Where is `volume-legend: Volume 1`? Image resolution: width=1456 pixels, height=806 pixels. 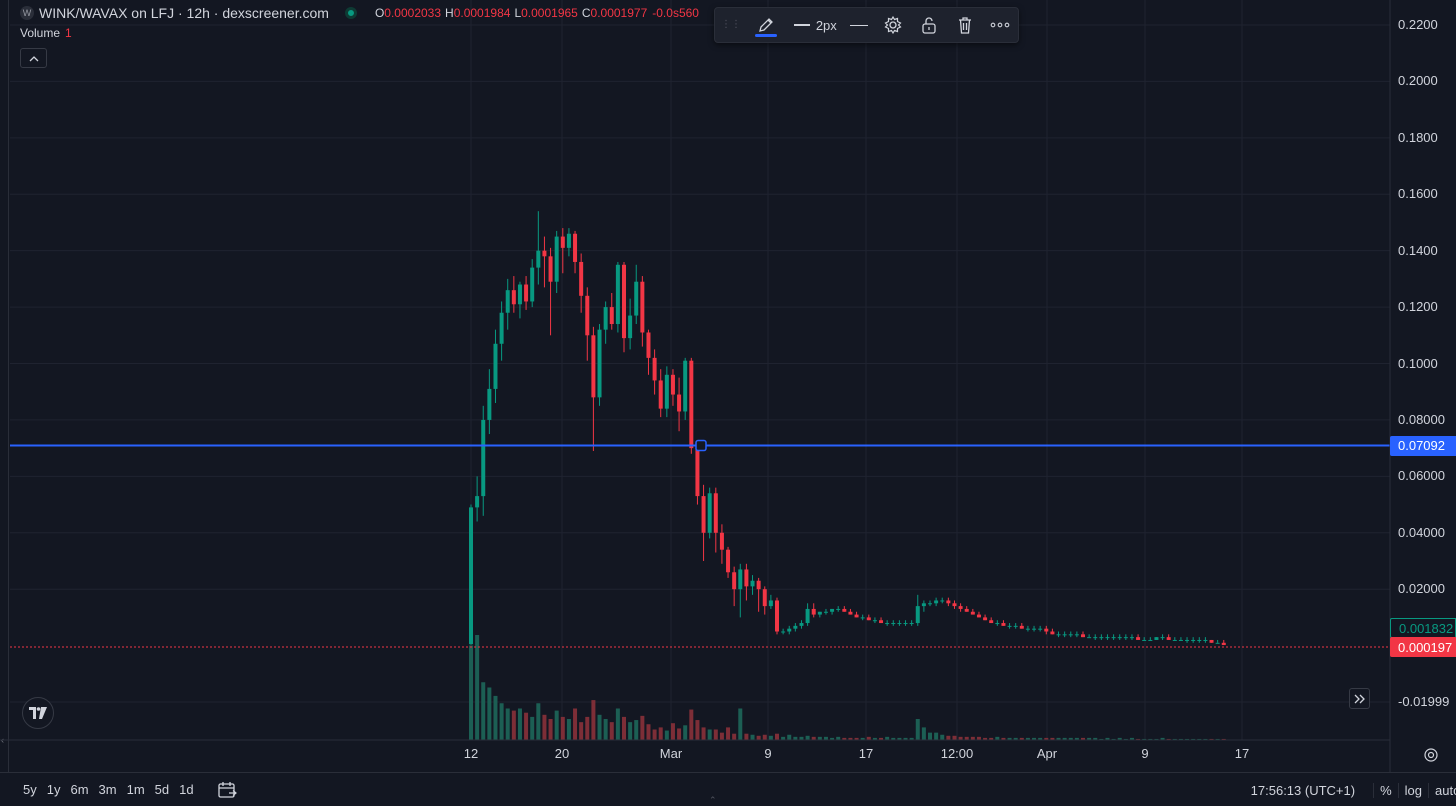
volume-legend: Volume 1 is located at coordinates (46, 33).